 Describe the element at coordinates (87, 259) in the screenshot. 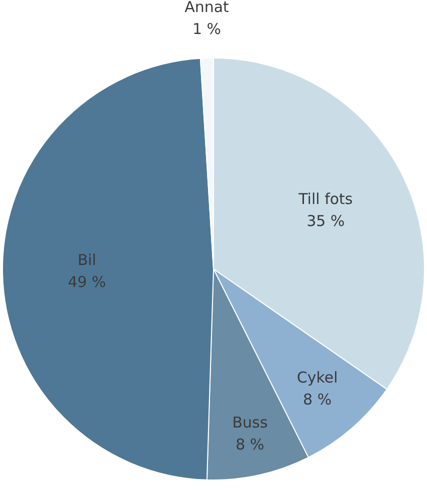

I see `slice-label: Bil` at that location.